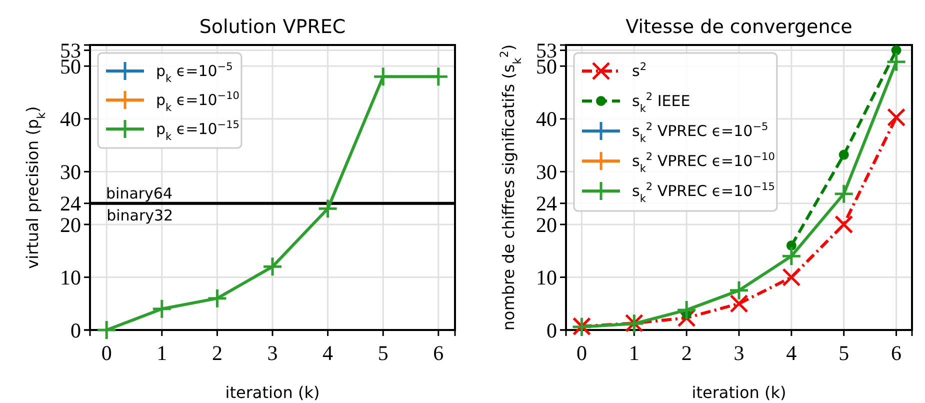 This screenshot has width=925, height=403. Describe the element at coordinates (661, 103) in the screenshot. I see `legend-label: s$_{k}$$^{2}$ IEEE` at that location.